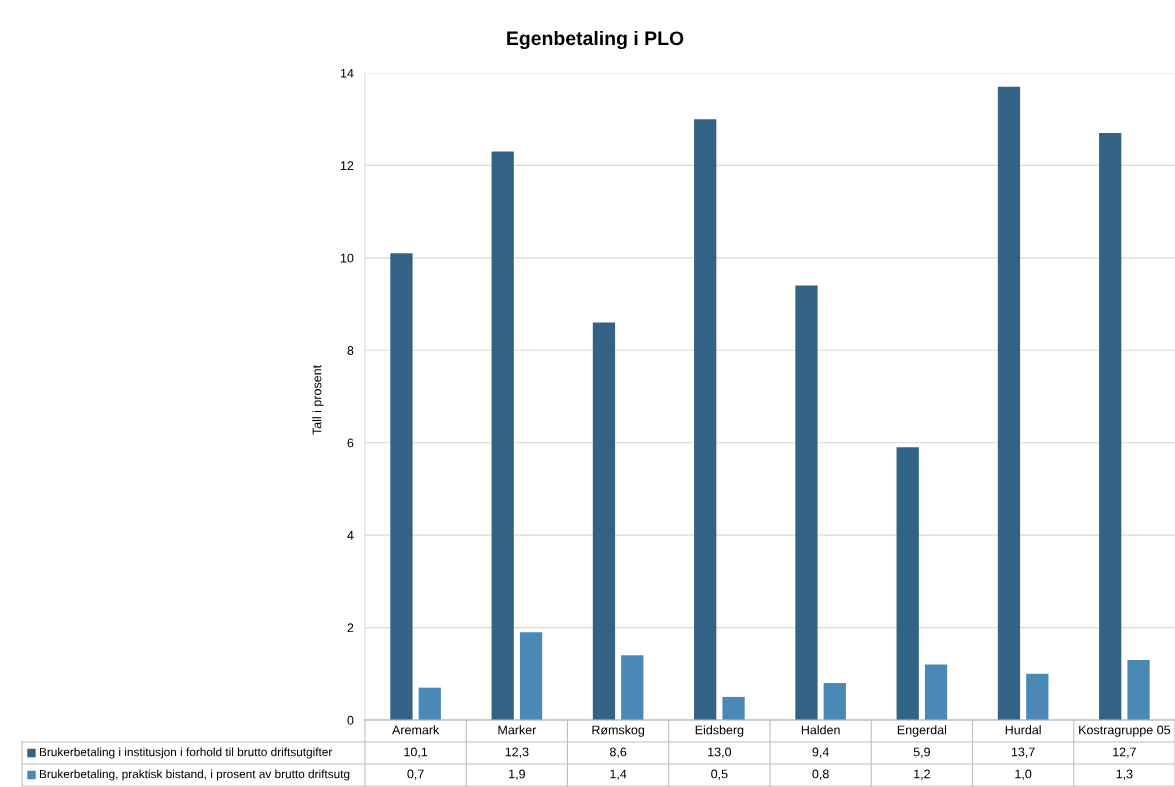 Image resolution: width=1175 pixels, height=787 pixels. What do you see at coordinates (347, 258) in the screenshot?
I see `y-tick-label: 10` at bounding box center [347, 258].